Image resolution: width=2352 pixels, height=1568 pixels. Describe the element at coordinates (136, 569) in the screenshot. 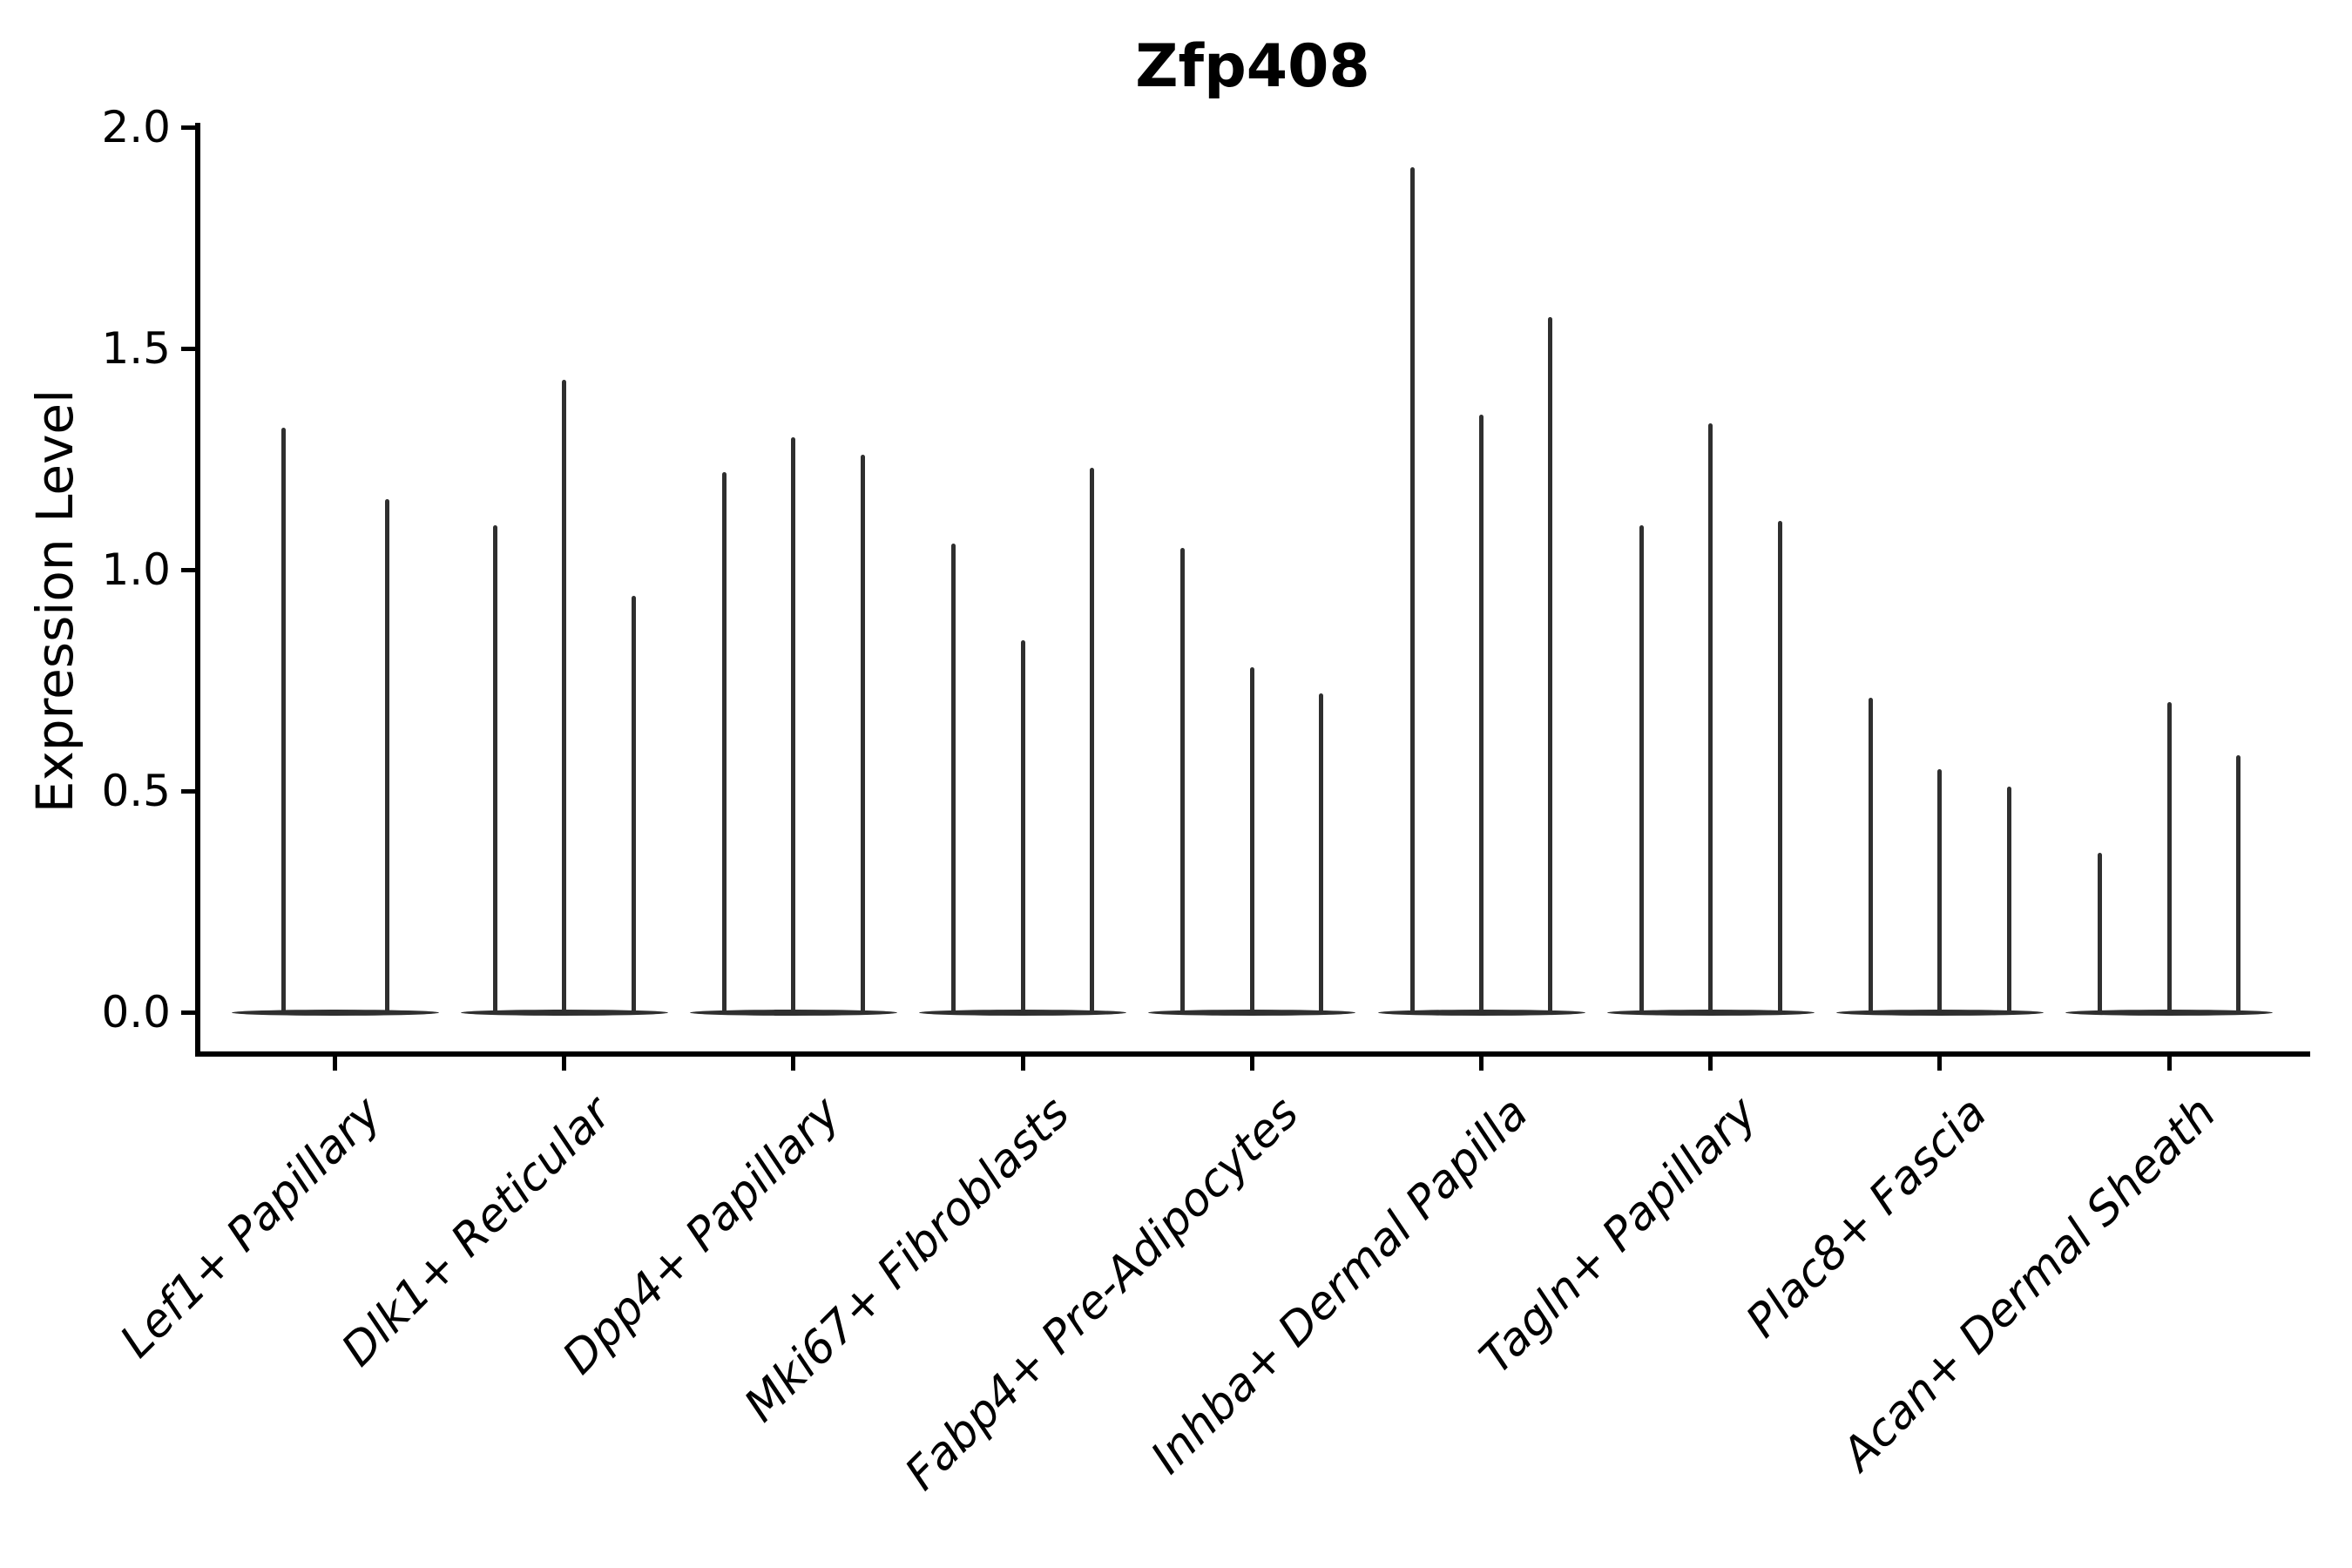

I see `y-tick-label: 1.0` at that location.